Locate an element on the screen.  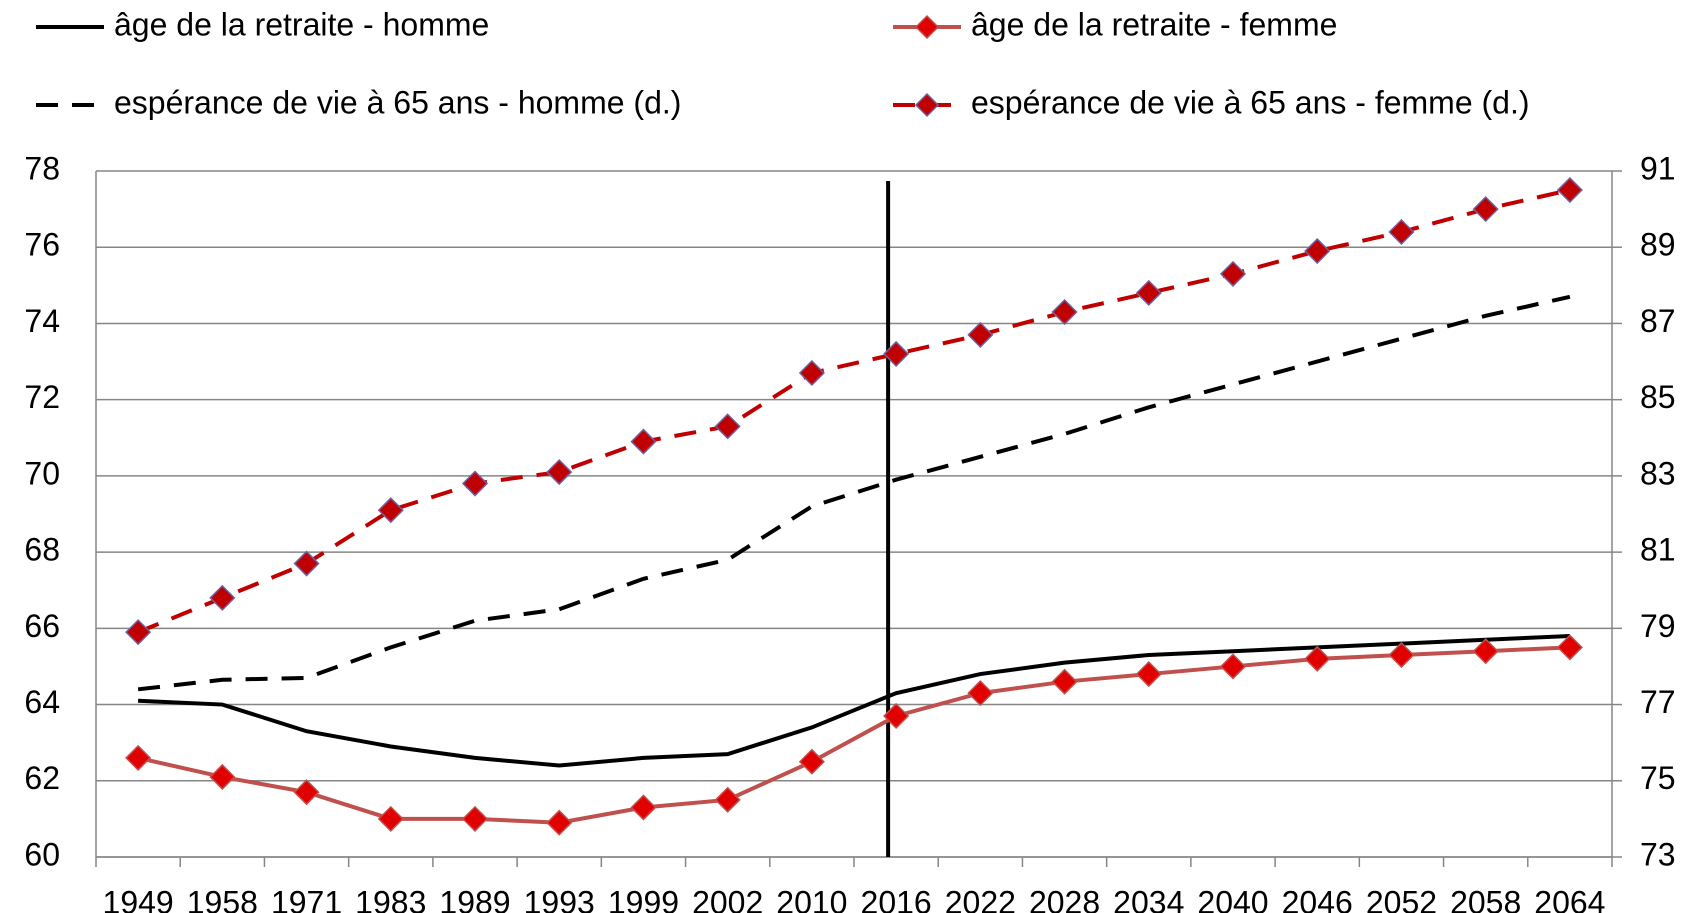
y2-tick-label: 83 is located at coordinates (1658, 473).